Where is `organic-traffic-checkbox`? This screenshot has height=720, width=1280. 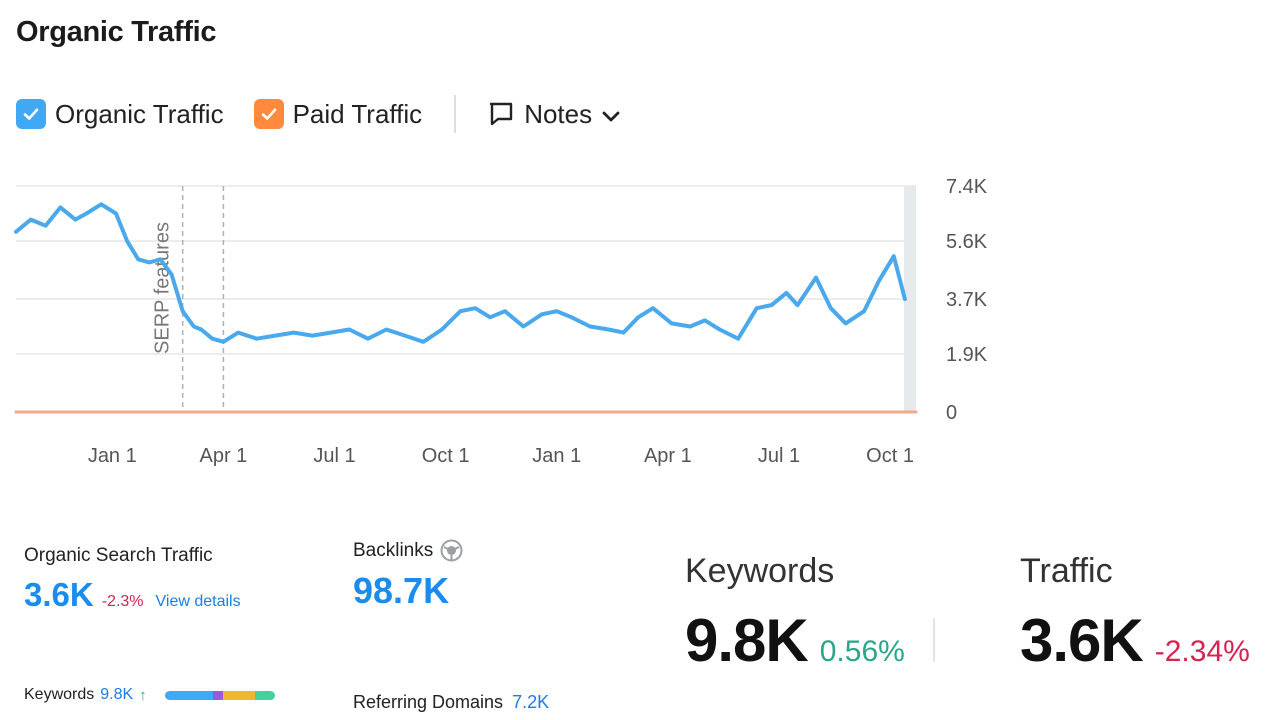 organic-traffic-checkbox is located at coordinates (31, 114).